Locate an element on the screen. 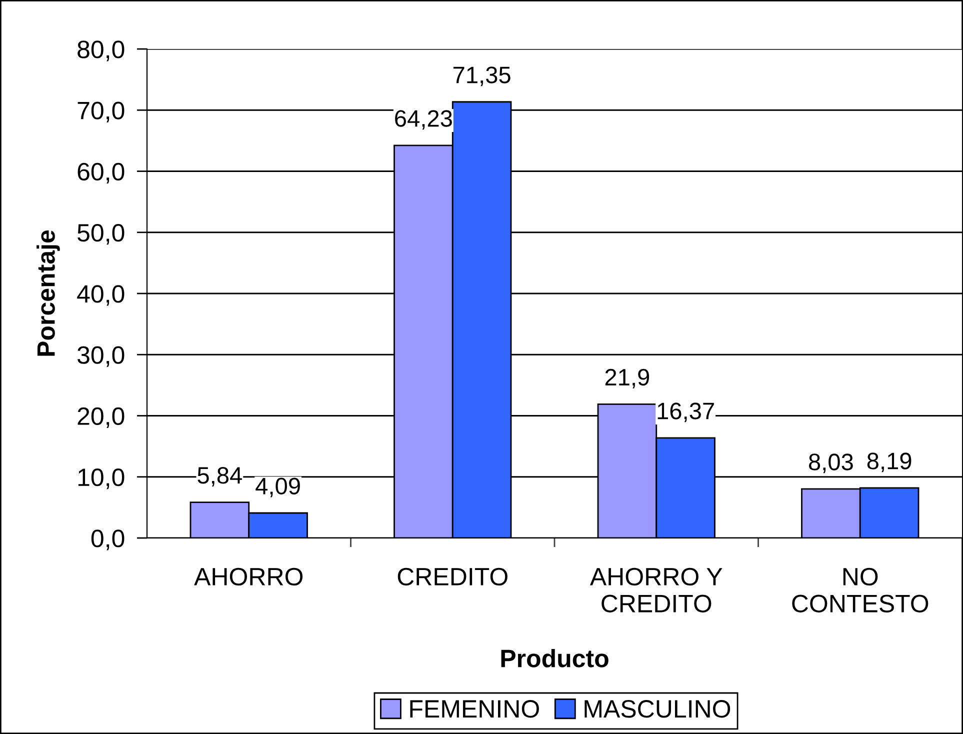 The width and height of the screenshot is (963, 734). data-label: 71,35 is located at coordinates (481, 76).